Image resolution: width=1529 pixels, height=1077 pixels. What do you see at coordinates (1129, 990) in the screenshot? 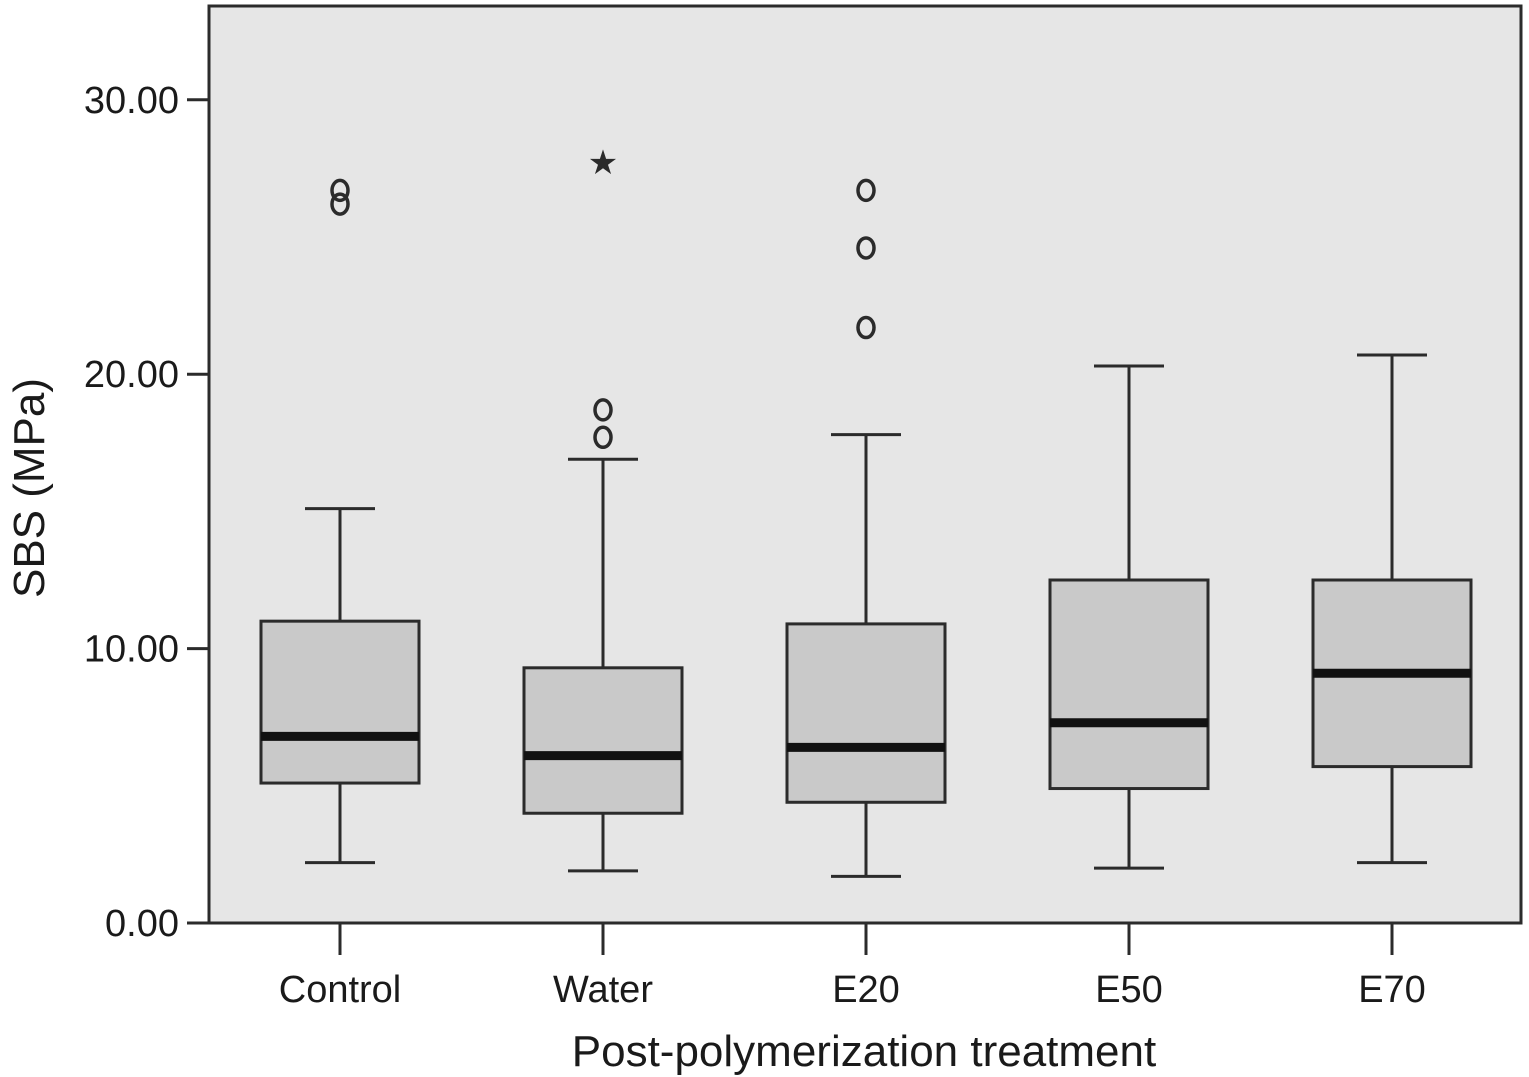
I see `x-tick-label: E50` at bounding box center [1129, 990].